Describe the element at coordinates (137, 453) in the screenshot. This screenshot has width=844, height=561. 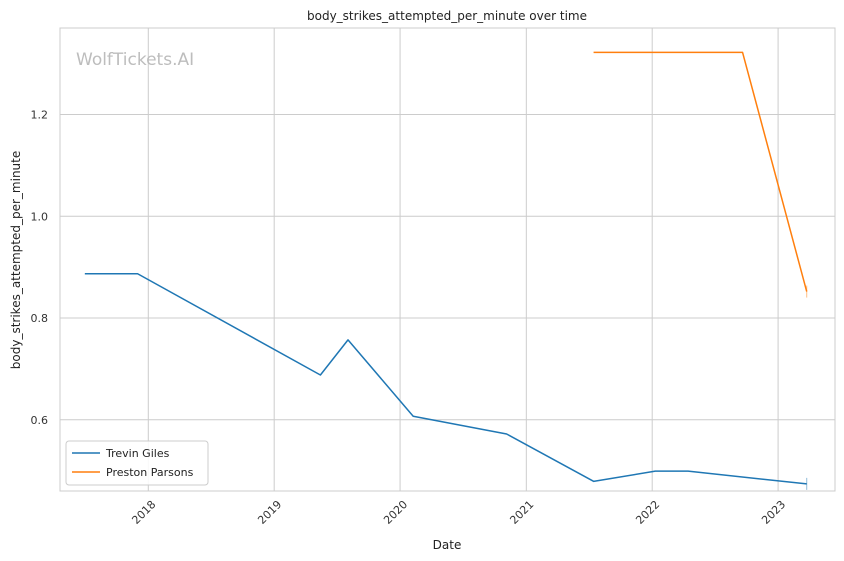
I see `legend-label-trevin-giles: Trevin Giles` at that location.